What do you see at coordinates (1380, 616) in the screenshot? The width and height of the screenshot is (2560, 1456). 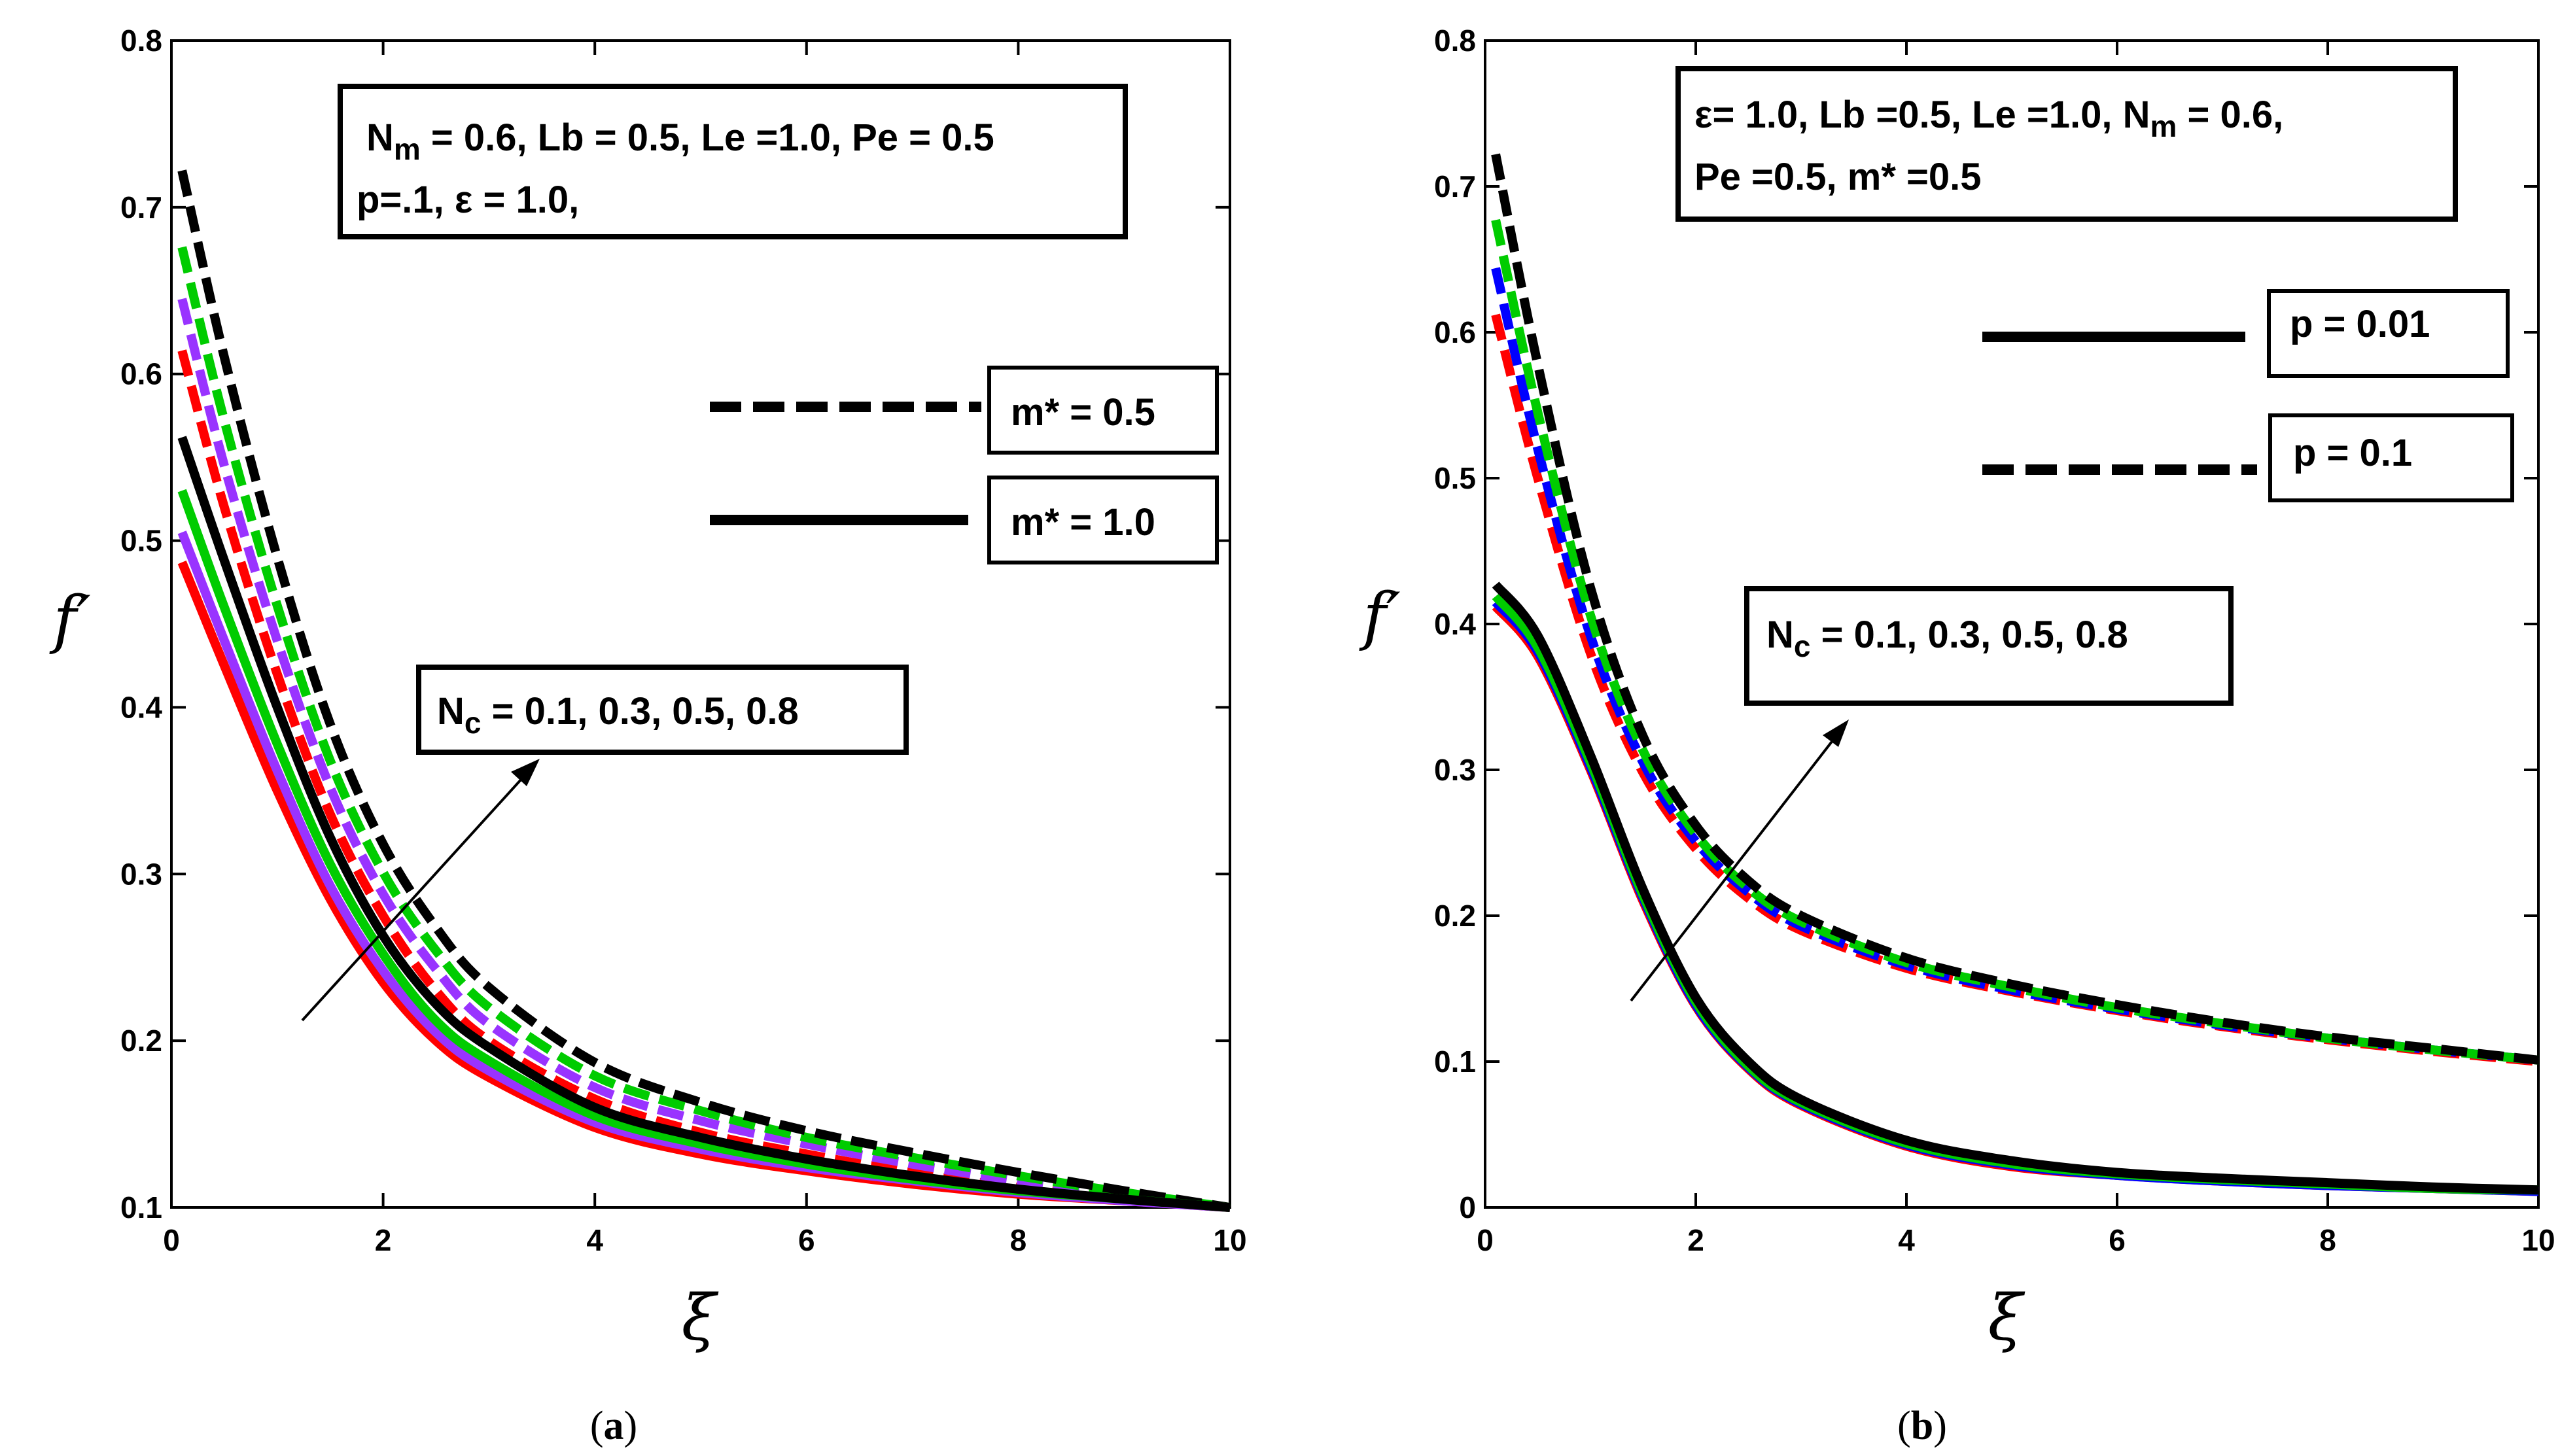 I see `panel-b-ylabel: f′` at bounding box center [1380, 616].